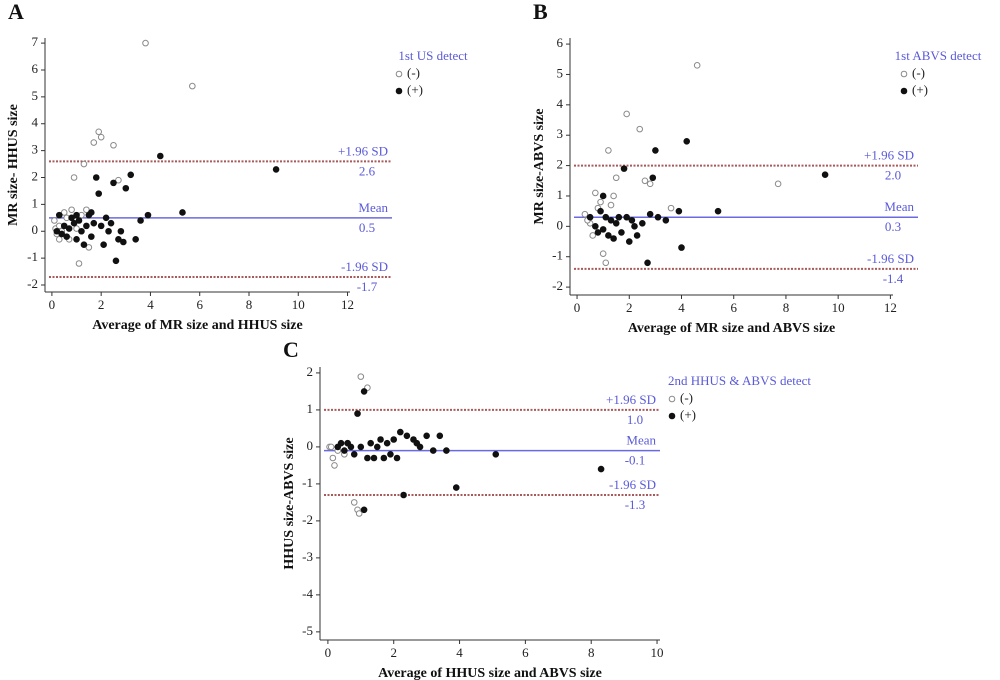  Describe the element at coordinates (635, 419) in the screenshot. I see `reference-value: 1.0` at that location.